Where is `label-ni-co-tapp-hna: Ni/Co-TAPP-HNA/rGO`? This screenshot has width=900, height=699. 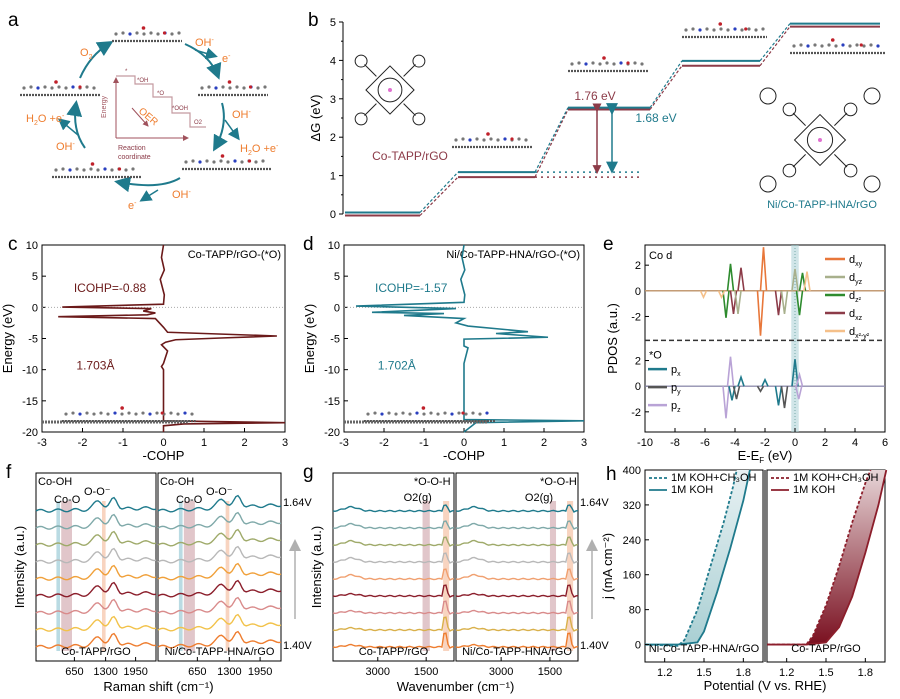
label-ni-co-tapp-hna: Ni/Co-TAPP-HNA/rGO is located at coordinates (822, 205).